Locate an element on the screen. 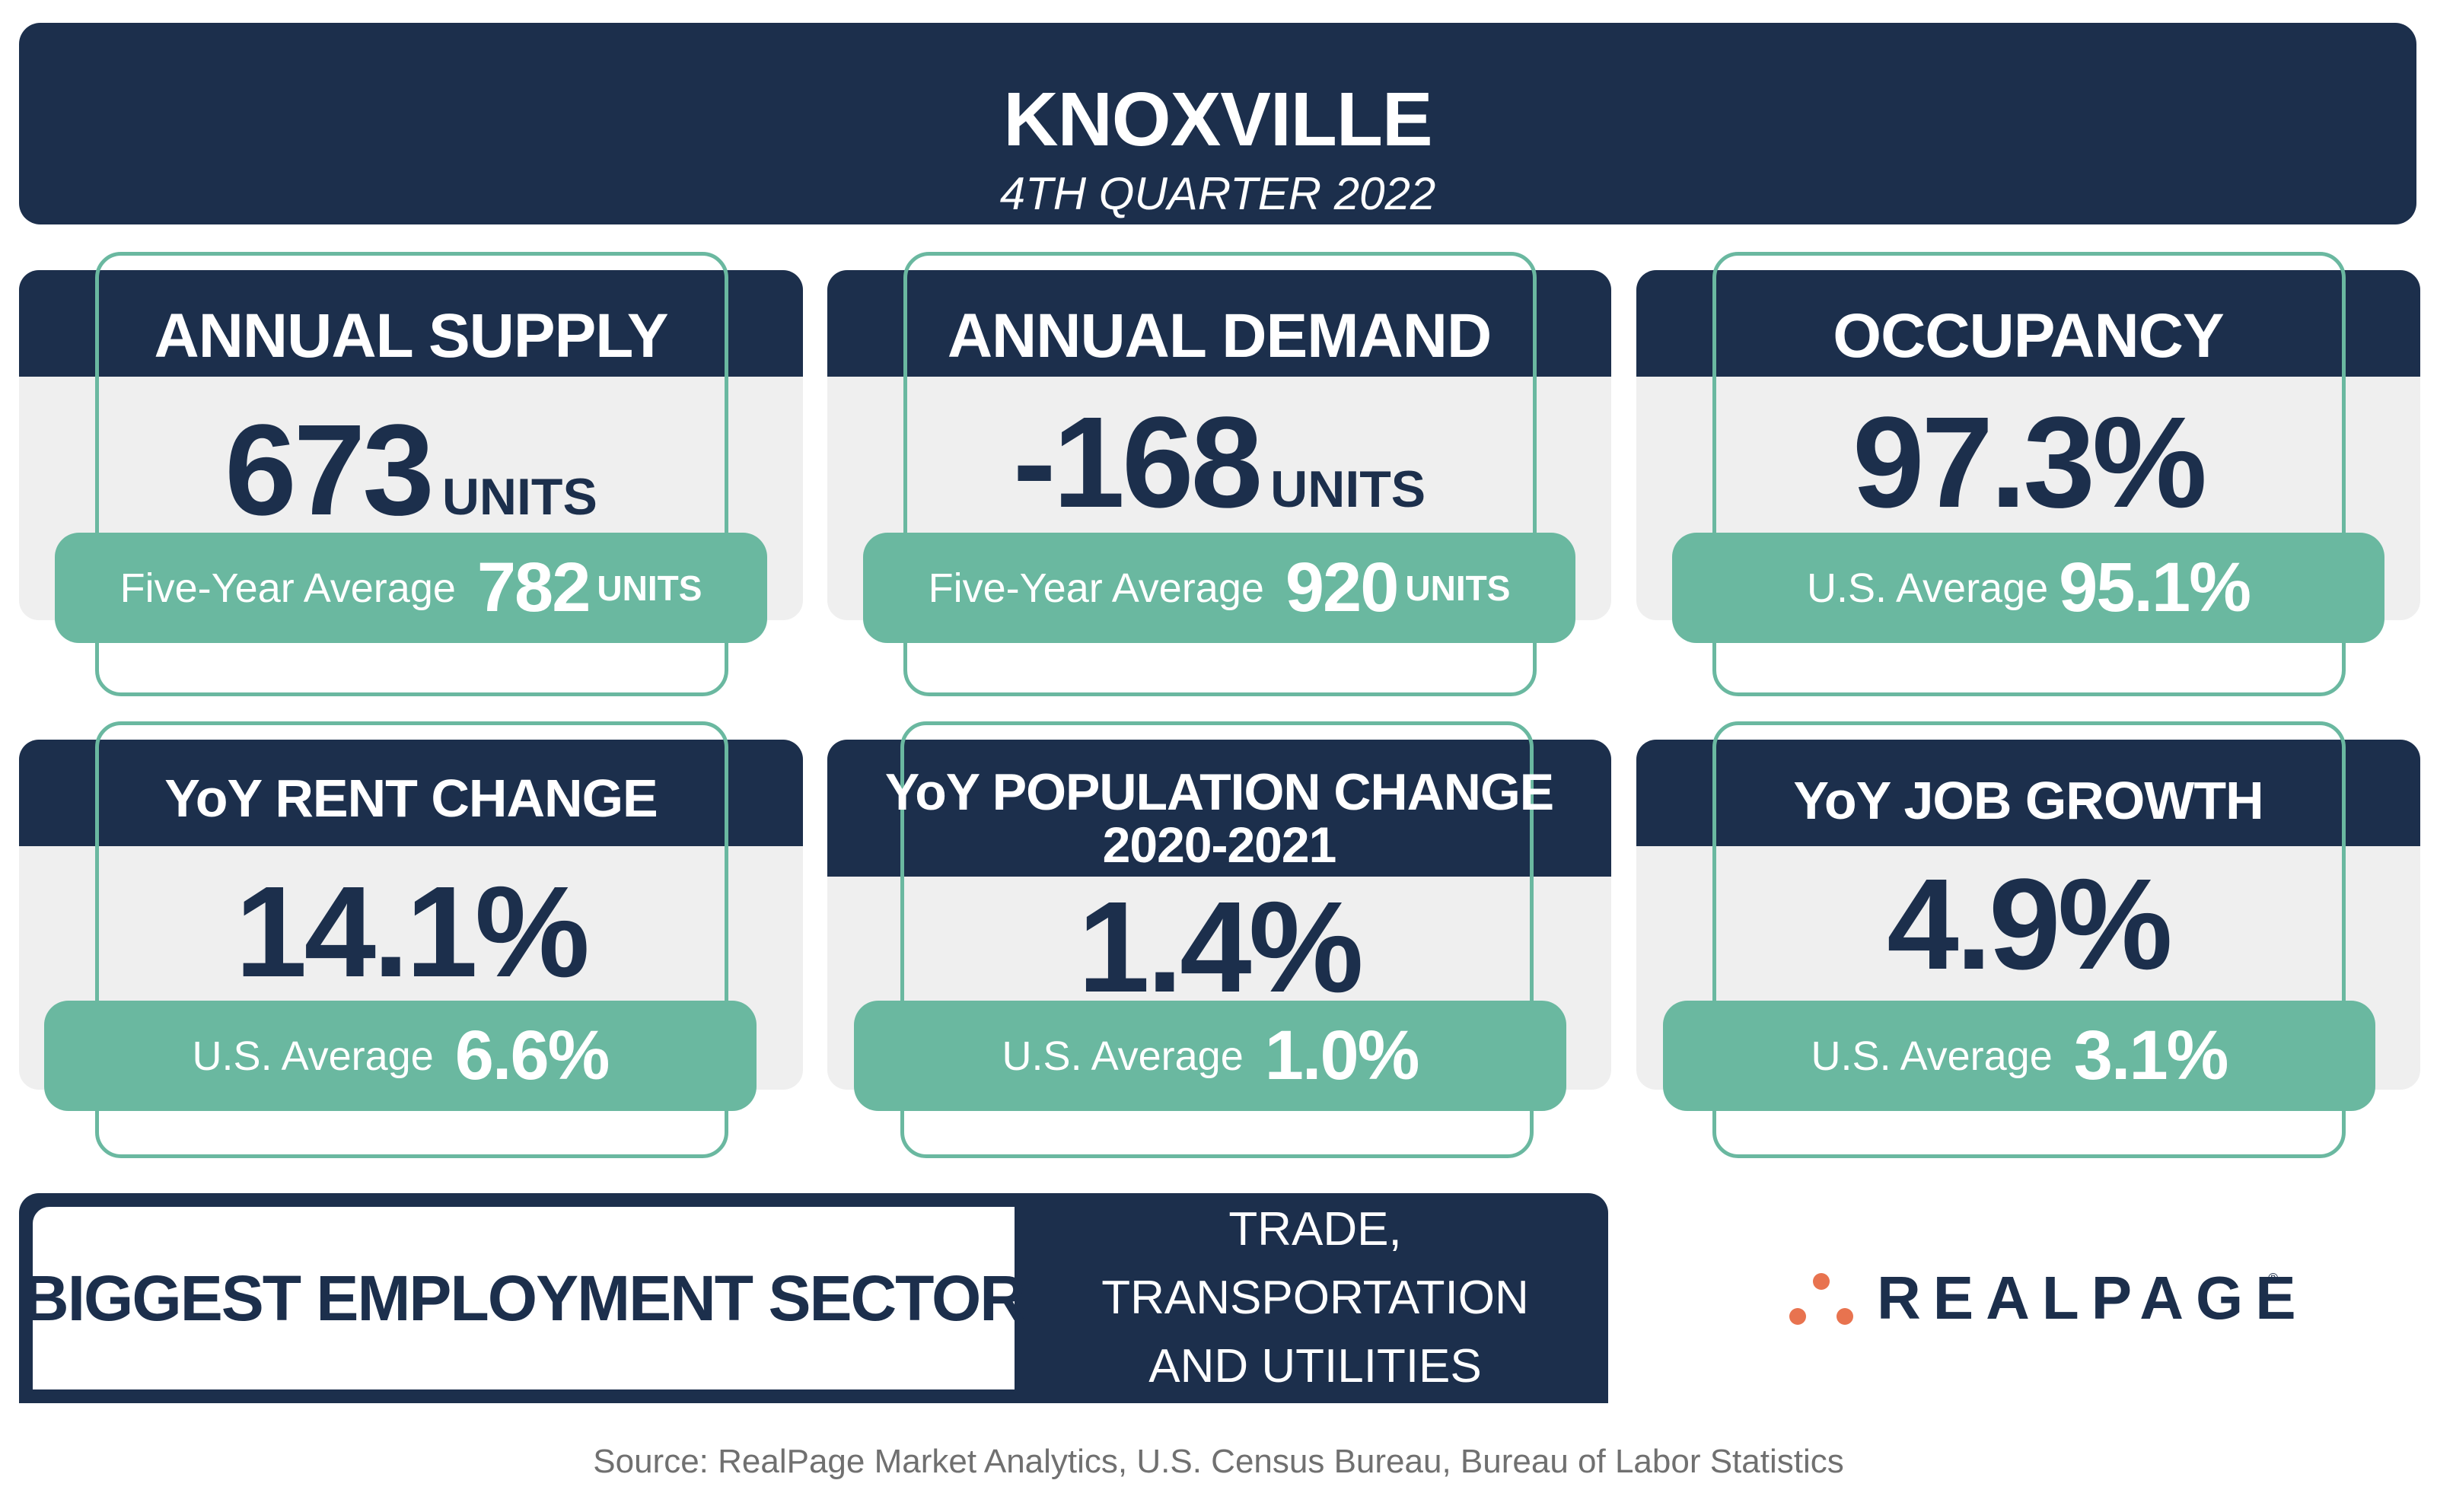  card-title: ANNUAL DEMAND is located at coordinates (1219, 336).